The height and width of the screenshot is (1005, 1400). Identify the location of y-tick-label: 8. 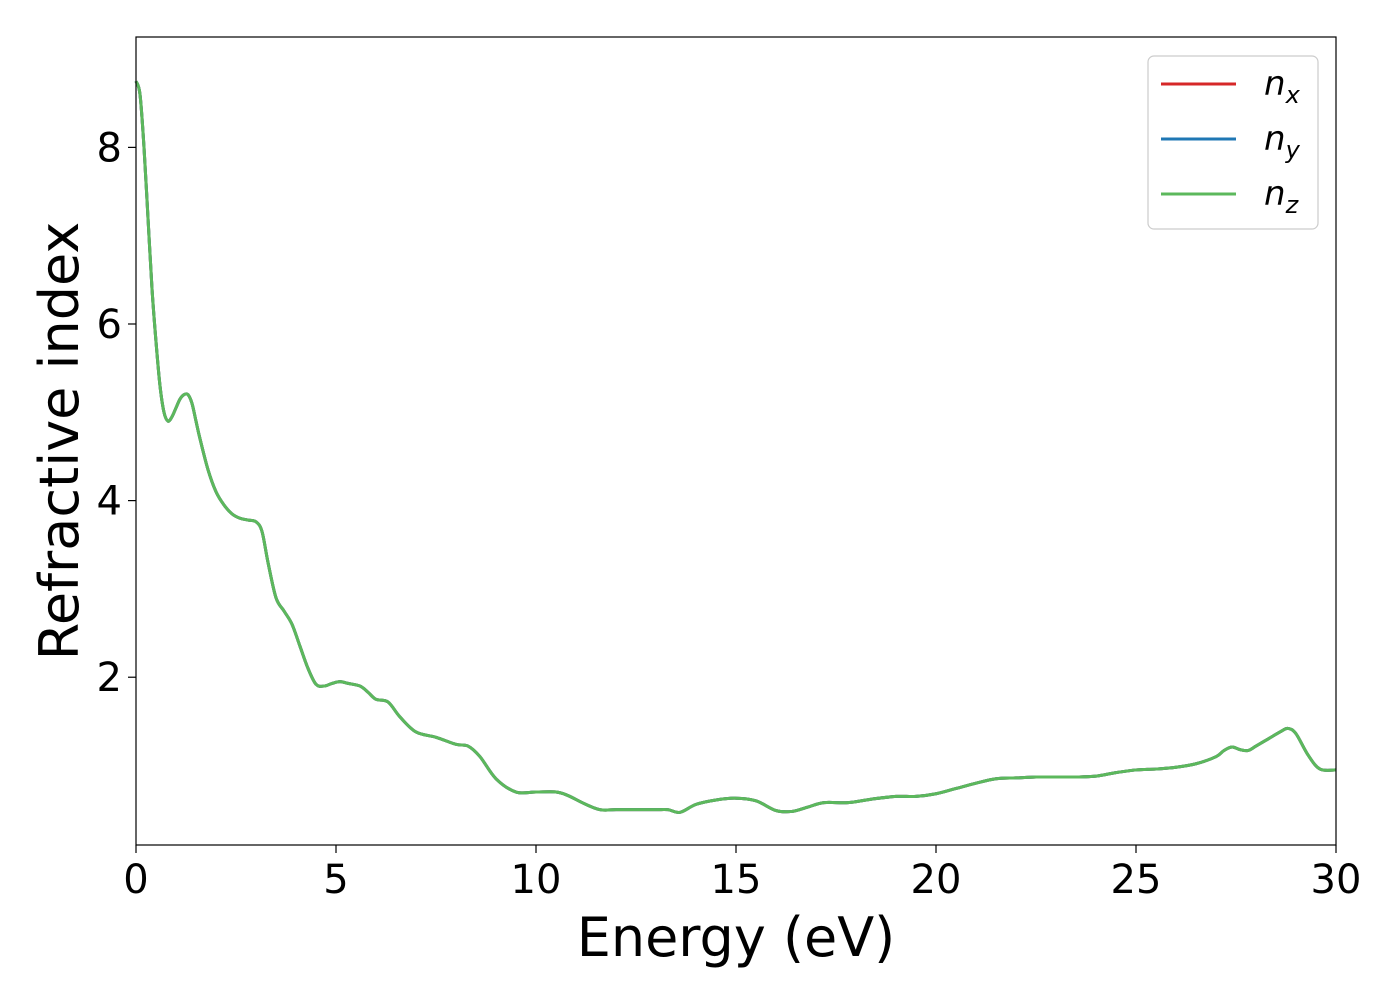
(109, 148).